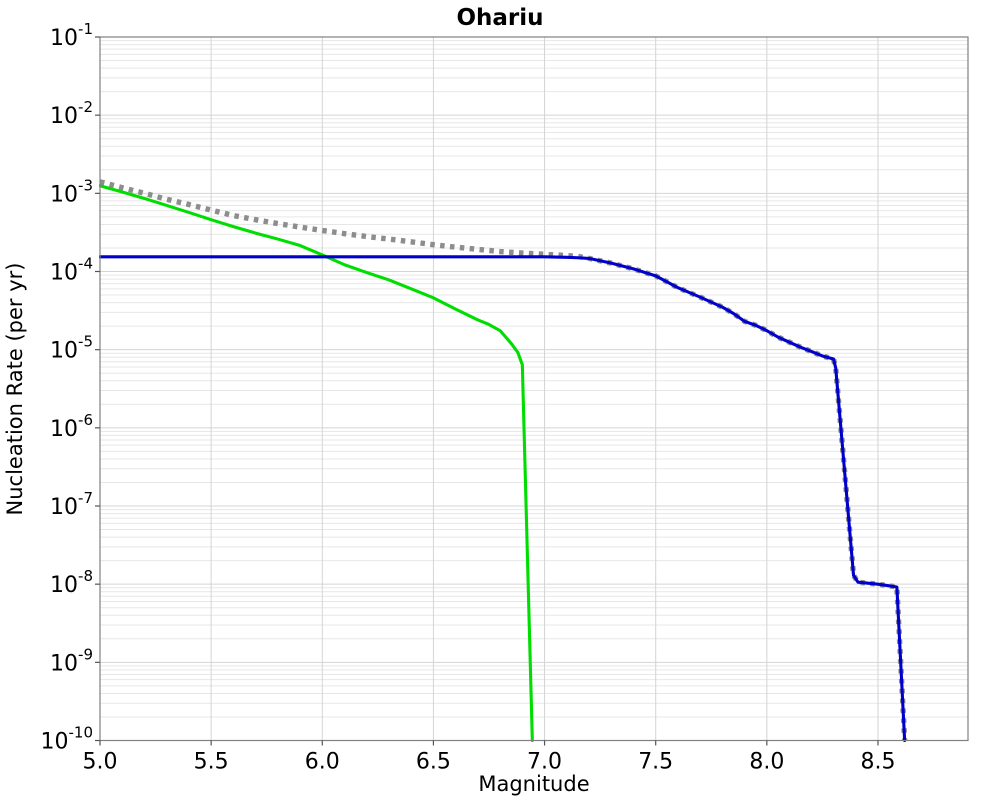 This screenshot has width=1000, height=800. I want to click on x-tick-label: 7.5, so click(655, 762).